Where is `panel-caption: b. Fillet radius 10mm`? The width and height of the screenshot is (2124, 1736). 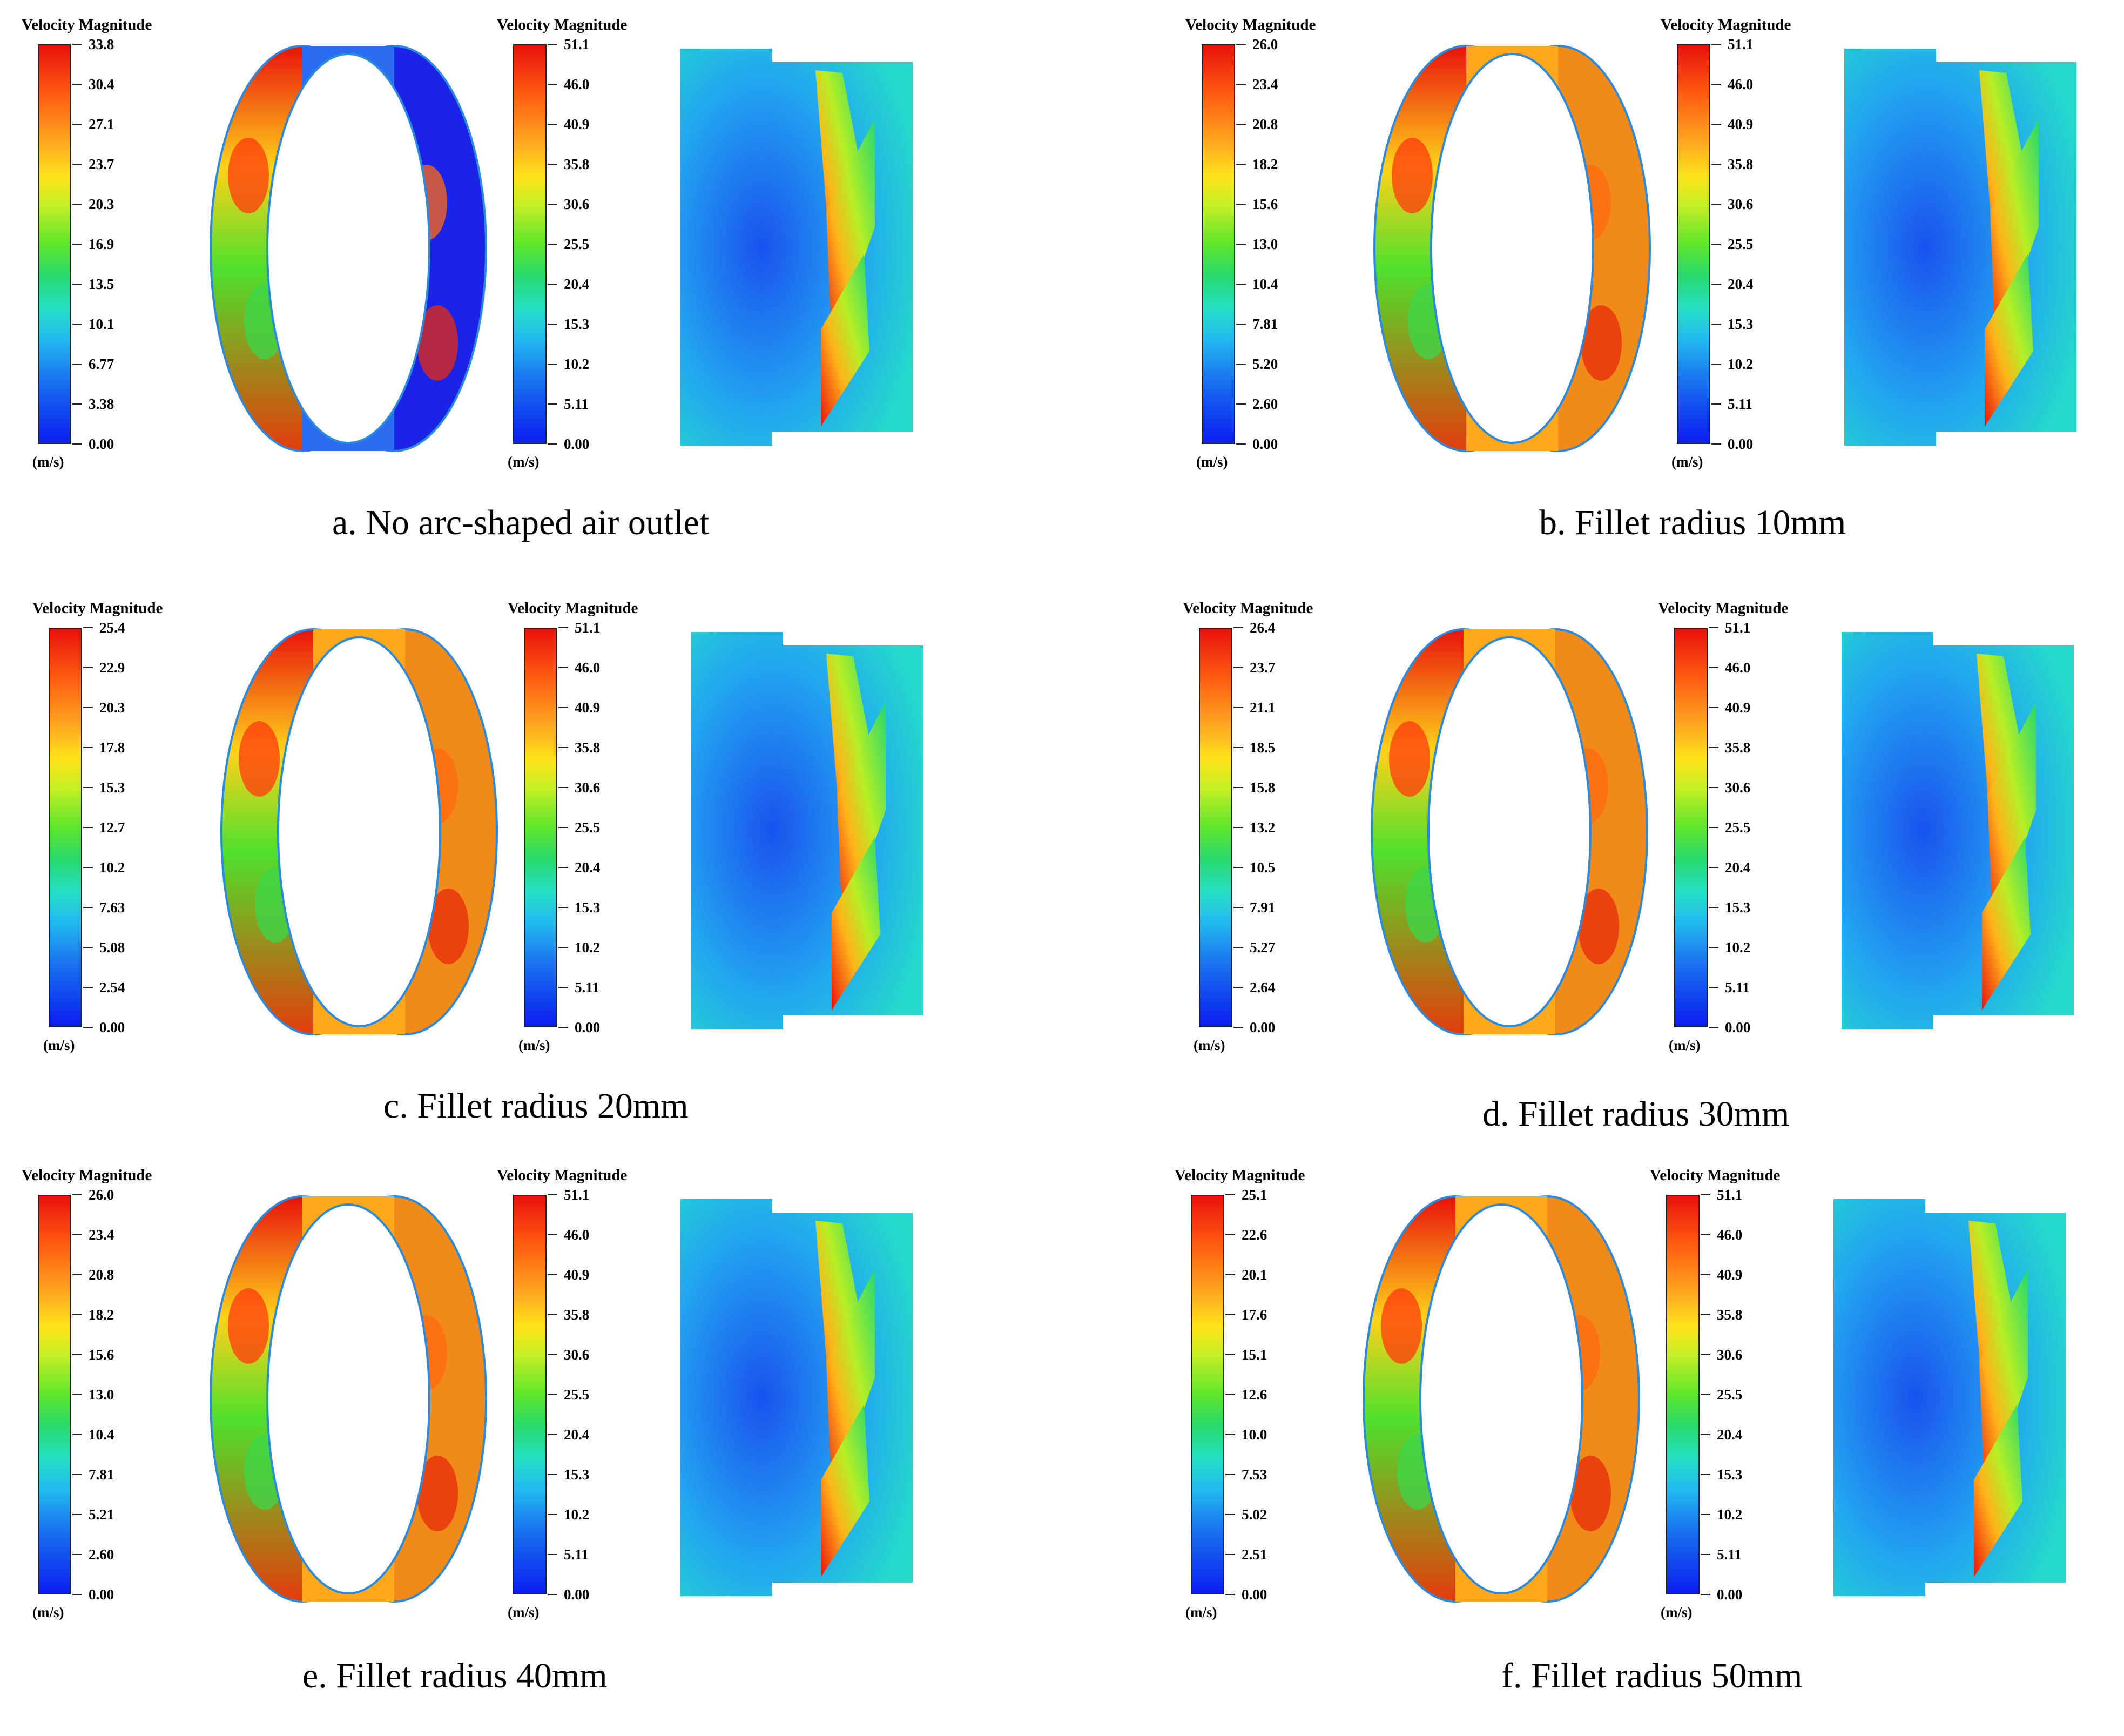
panel-caption: b. Fillet radius 10mm is located at coordinates (1692, 522).